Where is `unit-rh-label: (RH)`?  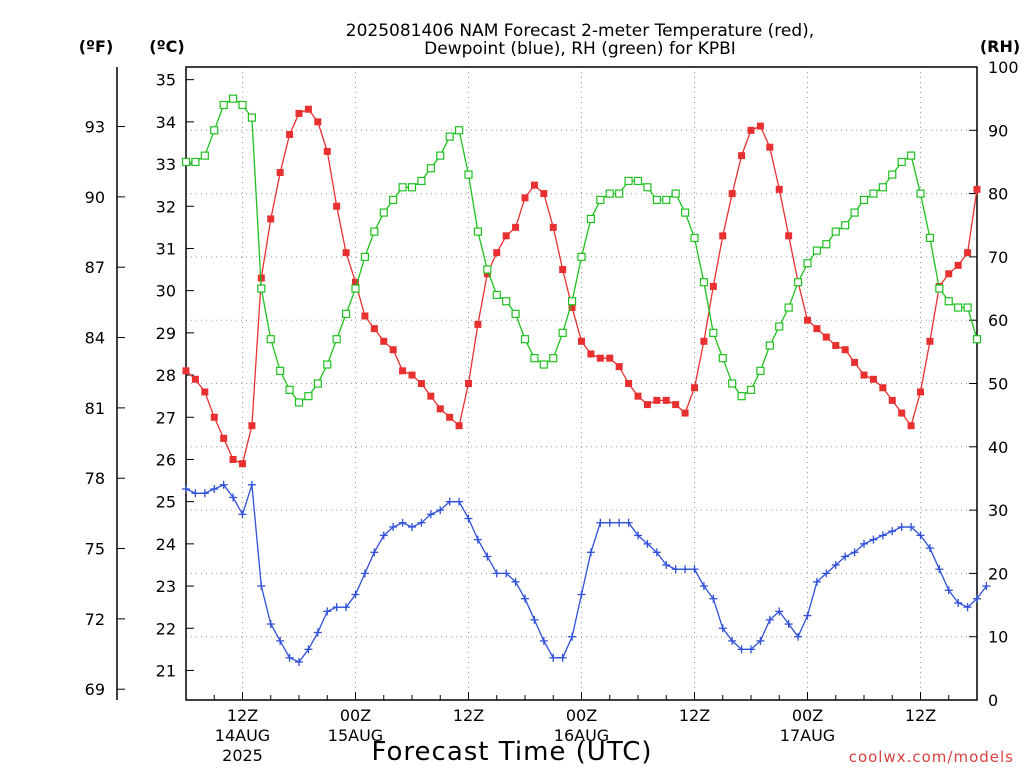 unit-rh-label: (RH) is located at coordinates (1000, 46).